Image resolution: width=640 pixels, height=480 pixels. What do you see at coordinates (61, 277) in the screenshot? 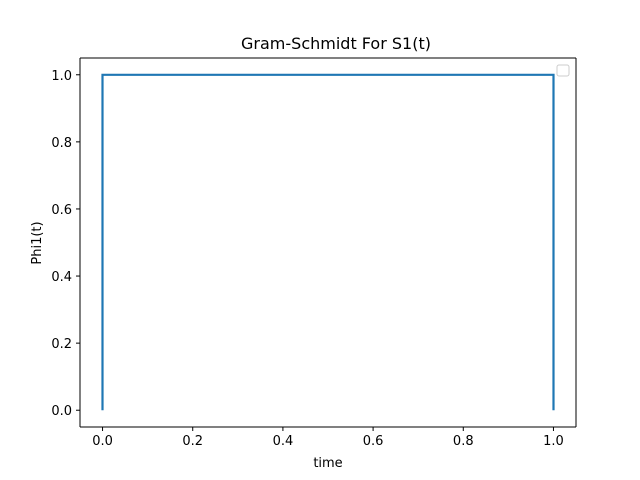
I see `y-tick-label-2: 0.4` at bounding box center [61, 277].